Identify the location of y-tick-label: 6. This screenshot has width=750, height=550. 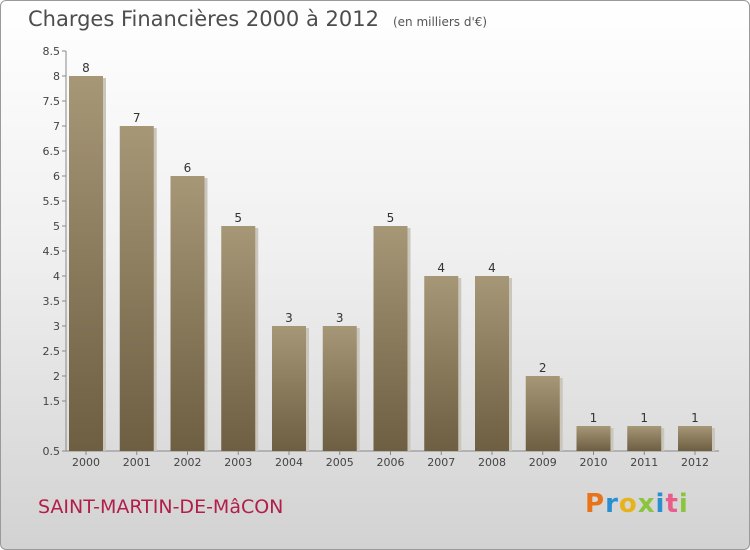
(56, 176).